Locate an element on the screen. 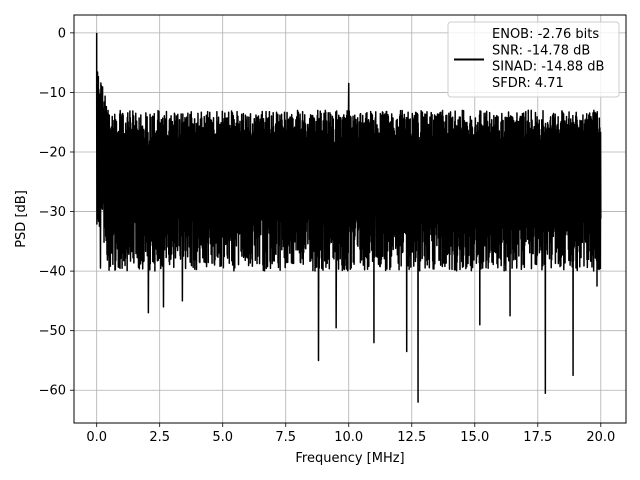  x-tick-label-4: 10.0 is located at coordinates (348, 437).